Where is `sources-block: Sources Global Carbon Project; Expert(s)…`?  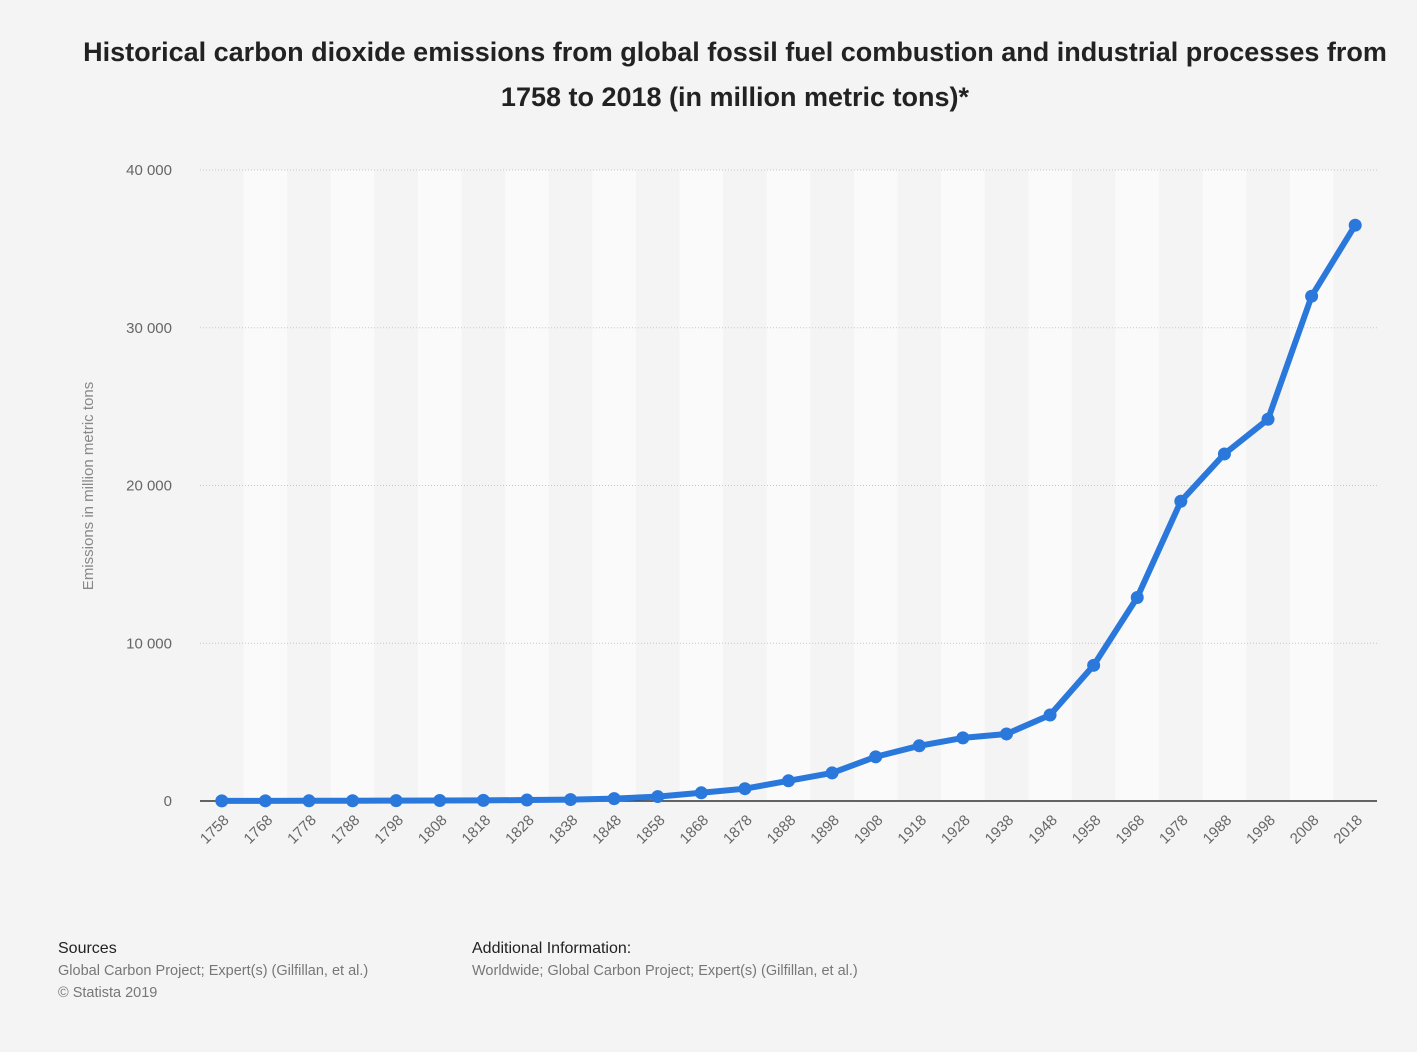
sources-block: Sources Global Carbon Project; Expert(s)… is located at coordinates (213, 971).